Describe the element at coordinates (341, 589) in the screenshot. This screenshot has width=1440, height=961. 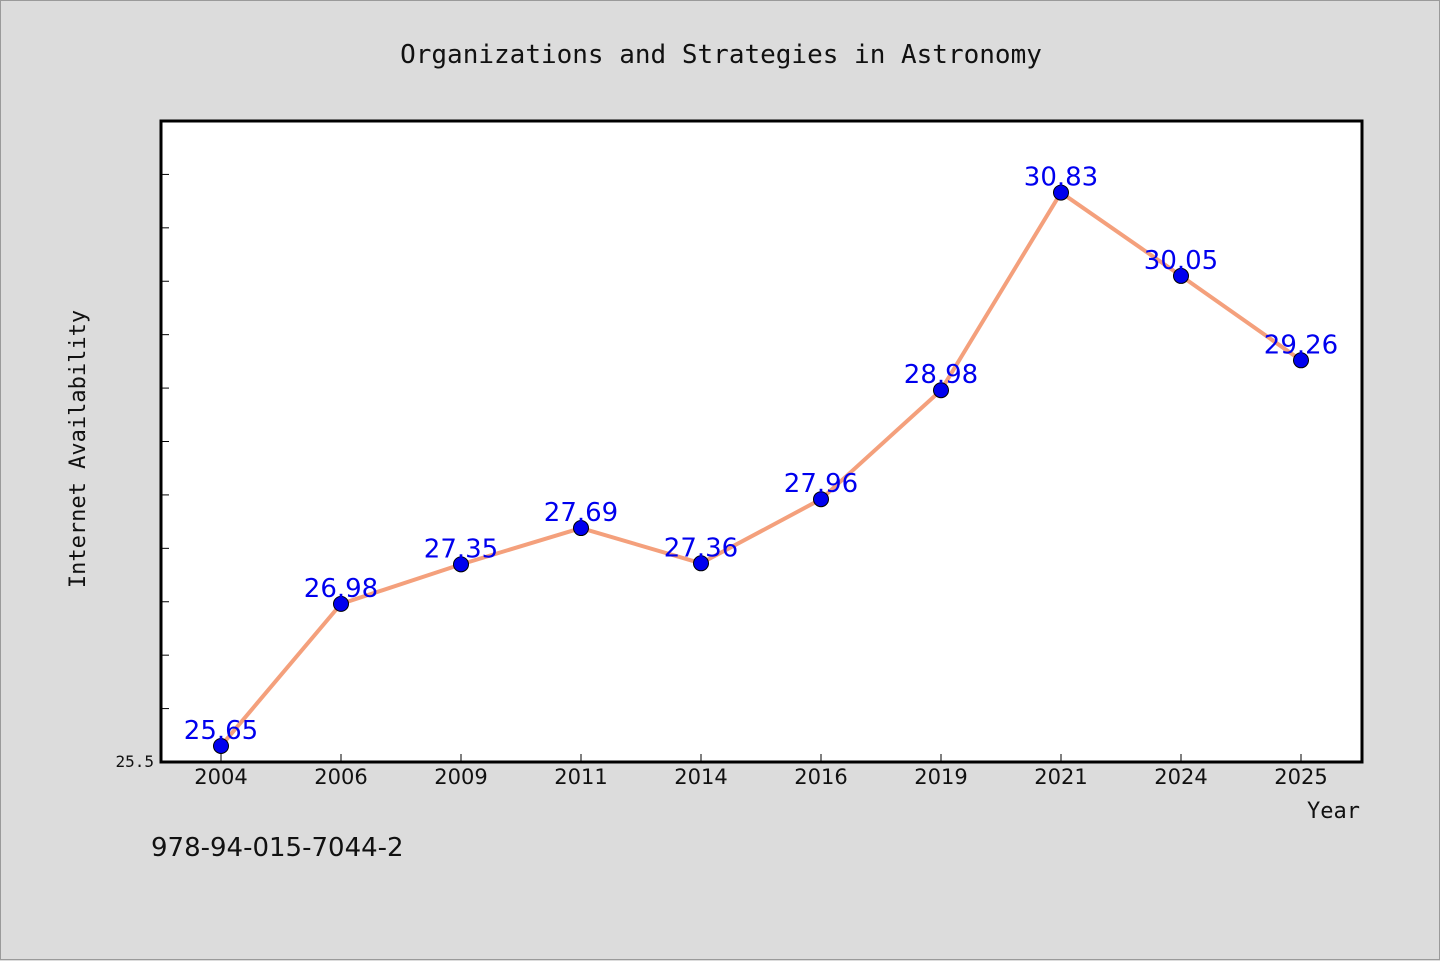
I see `data-label: 26.98` at that location.